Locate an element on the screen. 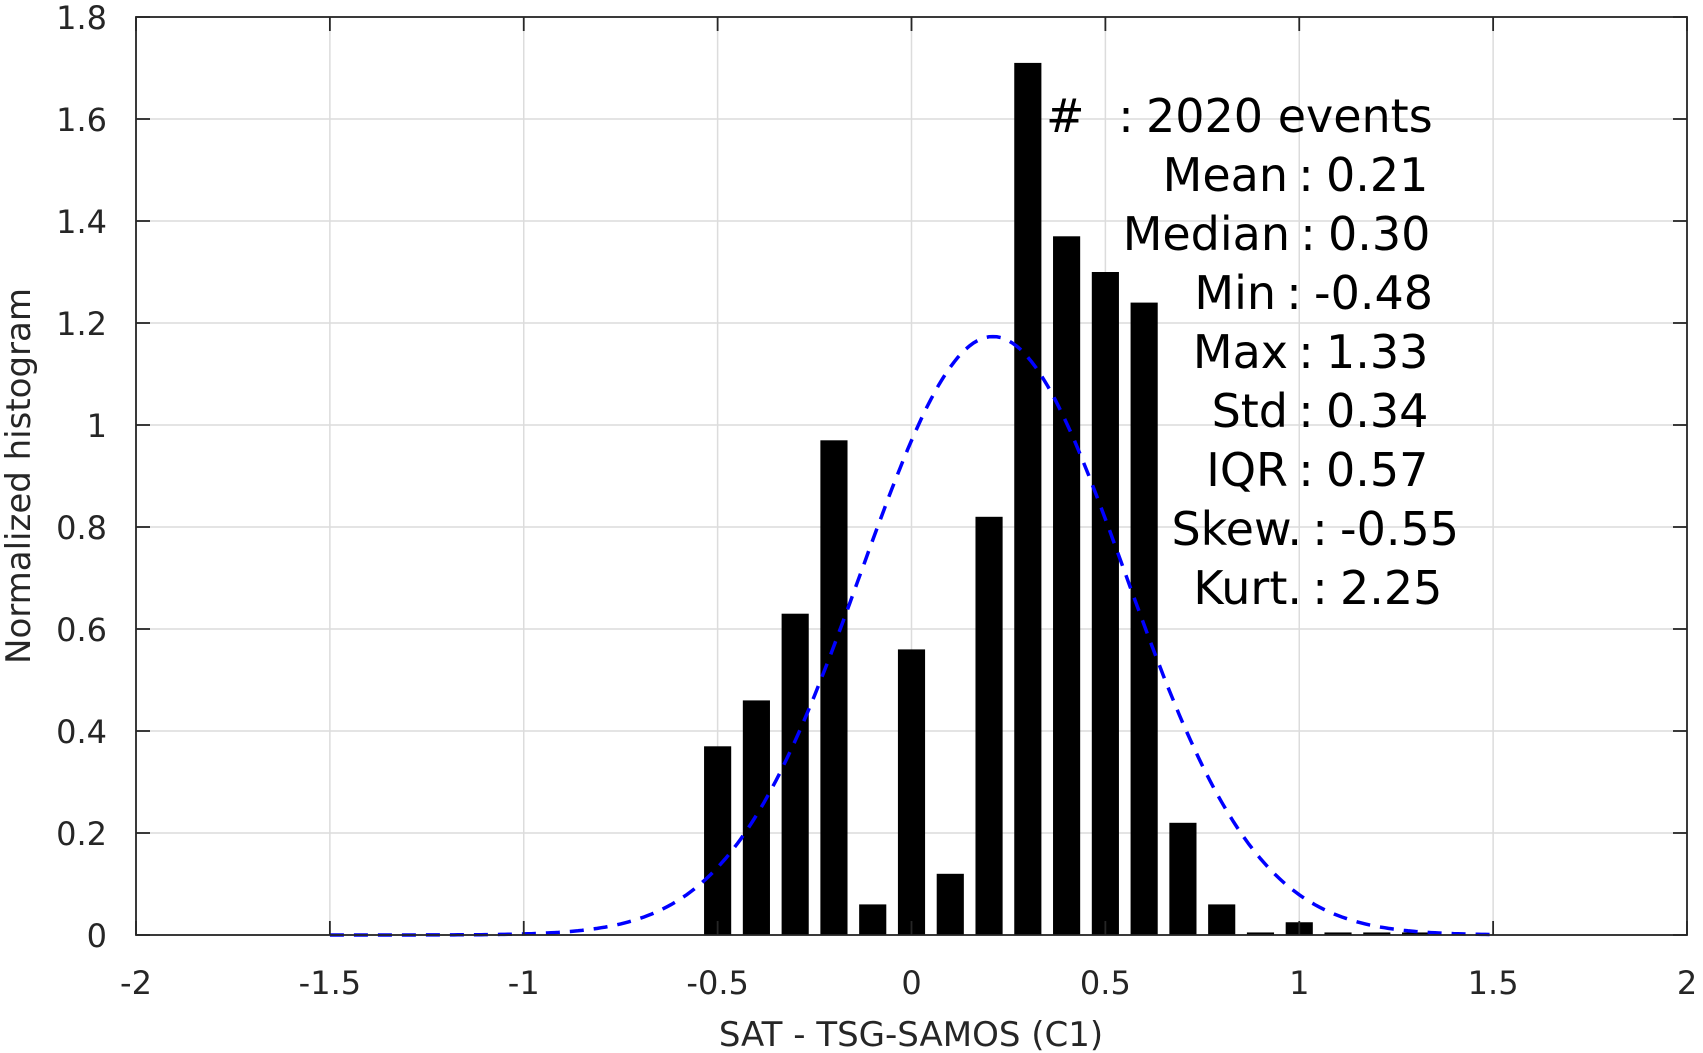 The image size is (1703, 1053). stat-value: 2.25 is located at coordinates (1391, 588).